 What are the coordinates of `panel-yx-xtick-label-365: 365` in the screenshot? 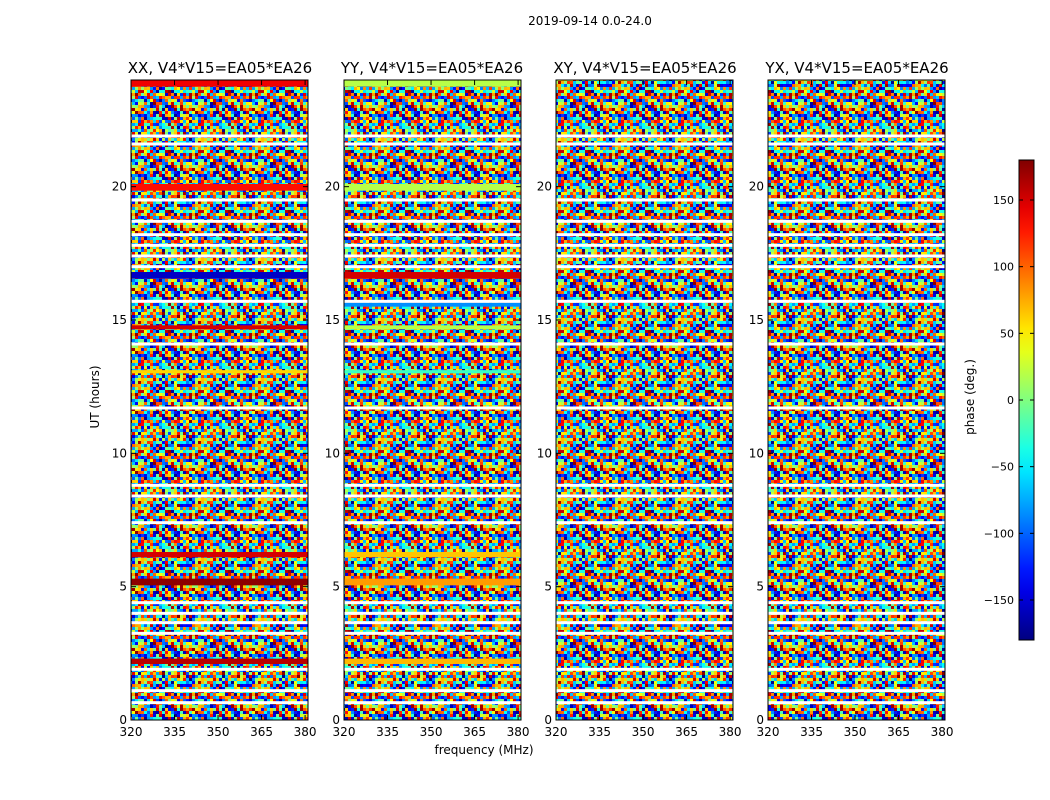 It's located at (898, 732).